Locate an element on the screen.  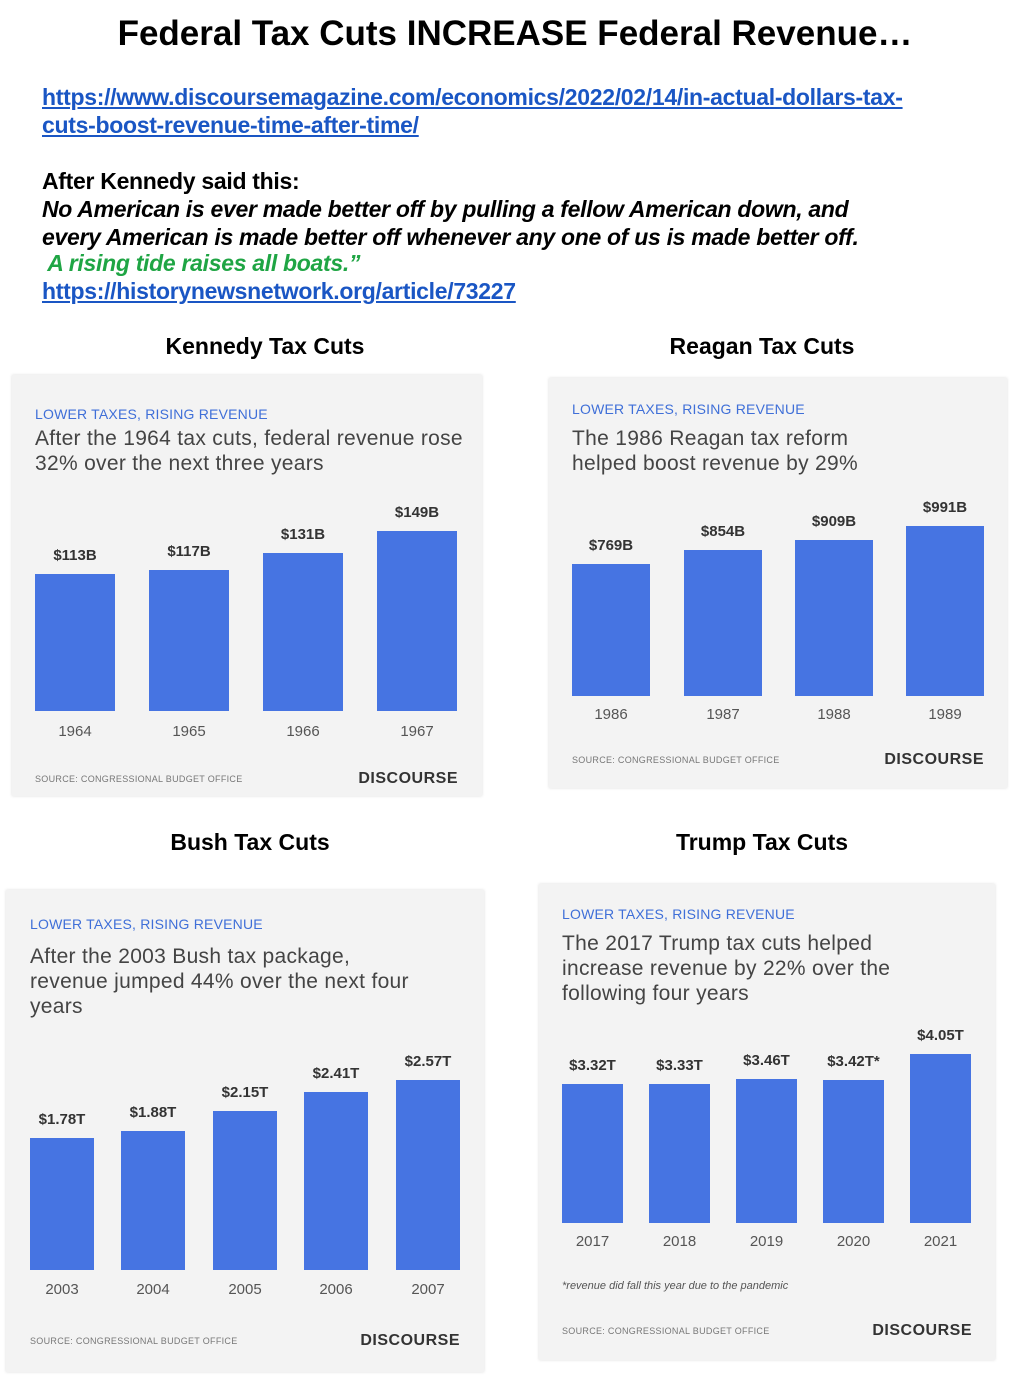
kennedy-chart-subtitle: LOWER TAXES, RISING REVENUE is located at coordinates (151, 414).